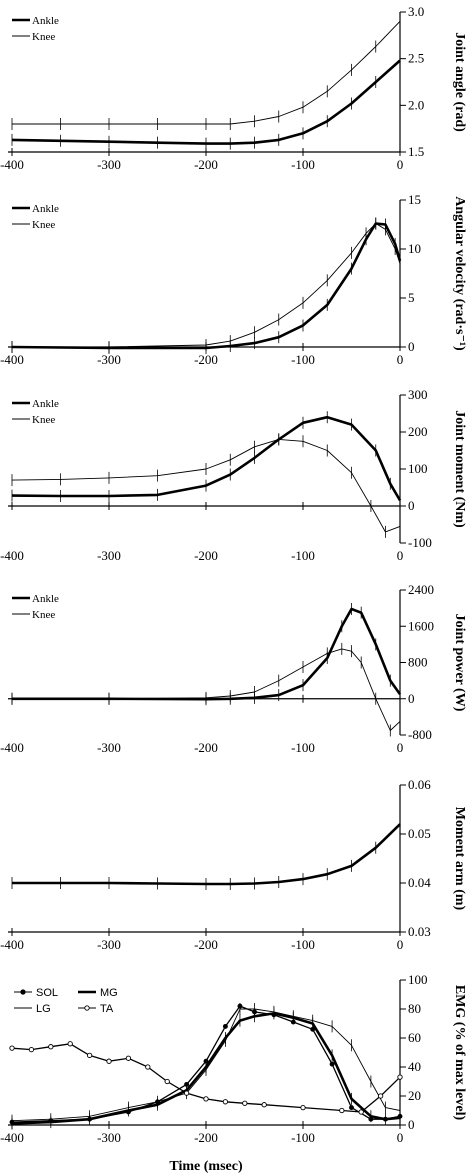 The image size is (474, 1176). I want to click on x-axis-label: Time (msec), so click(206, 1166).